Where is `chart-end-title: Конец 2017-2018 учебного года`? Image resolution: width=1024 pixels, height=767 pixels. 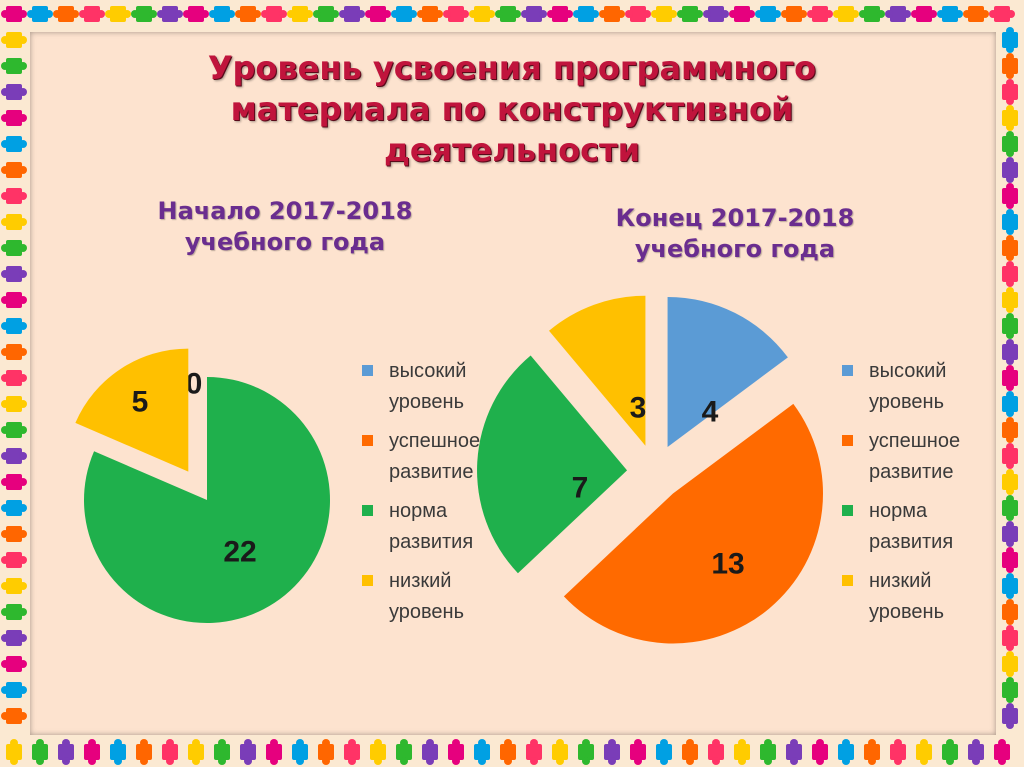 chart-end-title: Конец 2017-2018 учебного года is located at coordinates (735, 233).